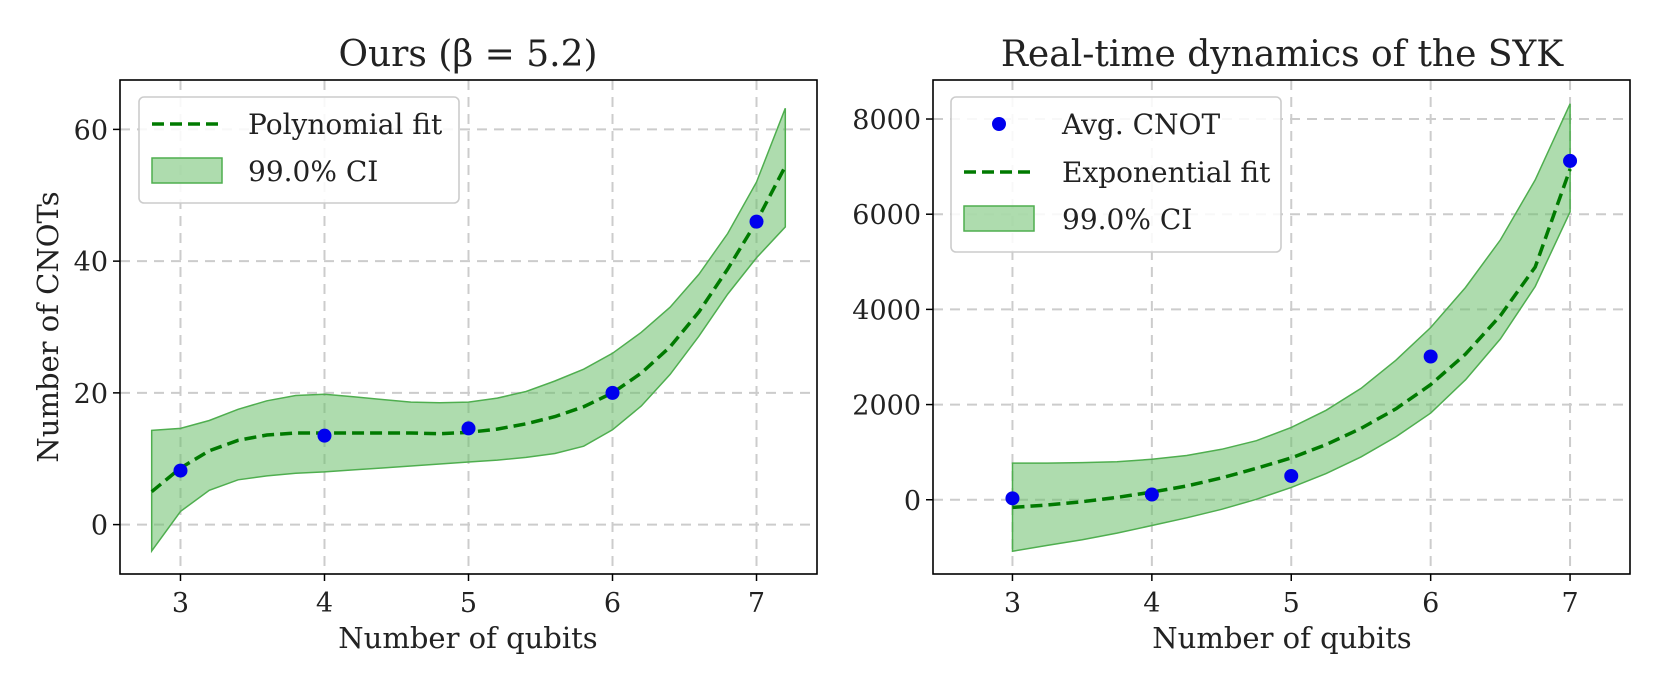 The height and width of the screenshot is (692, 1661). Describe the element at coordinates (91, 394) in the screenshot. I see `y-tick-label-left: 20` at that location.